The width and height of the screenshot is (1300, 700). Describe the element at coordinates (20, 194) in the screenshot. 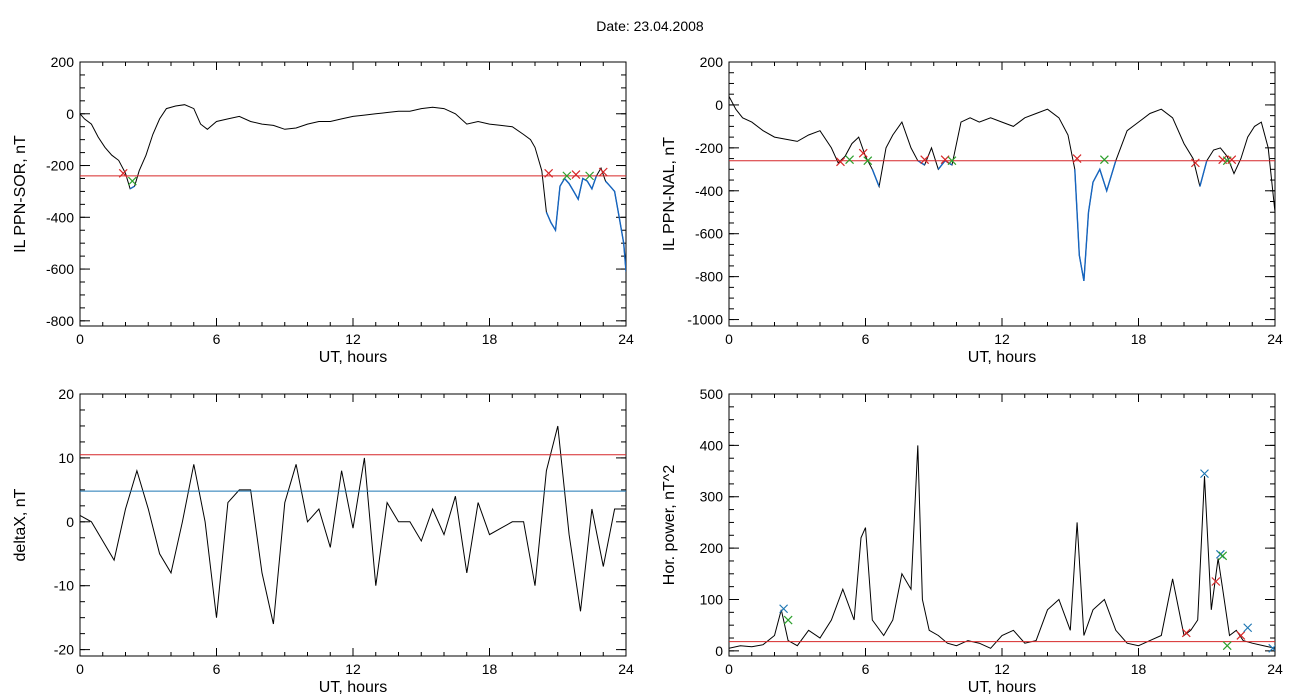

I see `y-axis-label: IL PPN-SOR, nT` at that location.